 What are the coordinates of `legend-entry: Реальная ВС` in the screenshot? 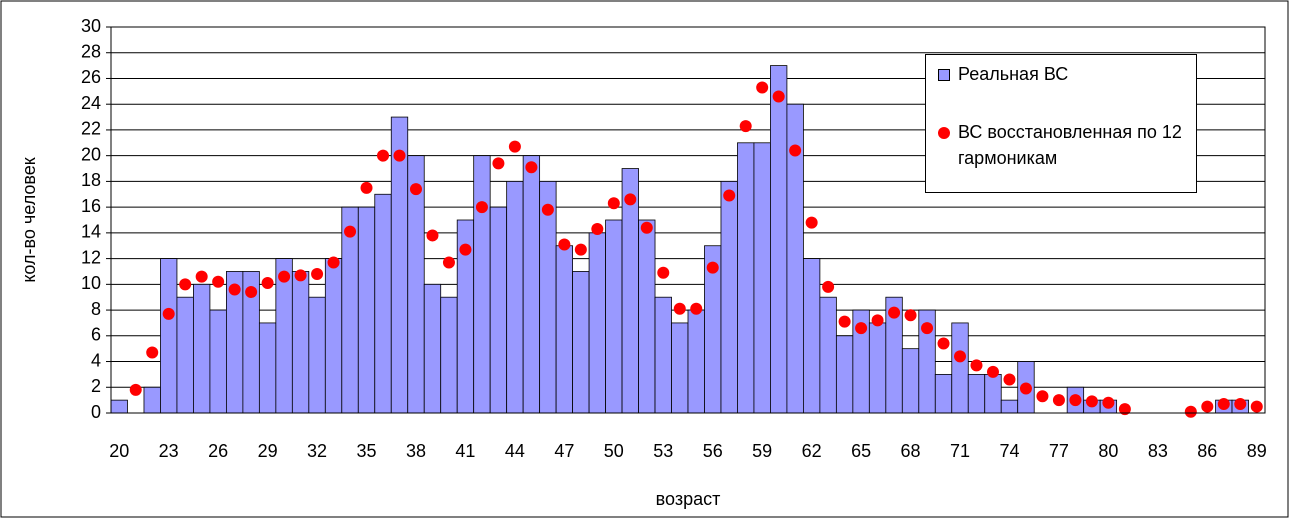 It's located at (1063, 75).